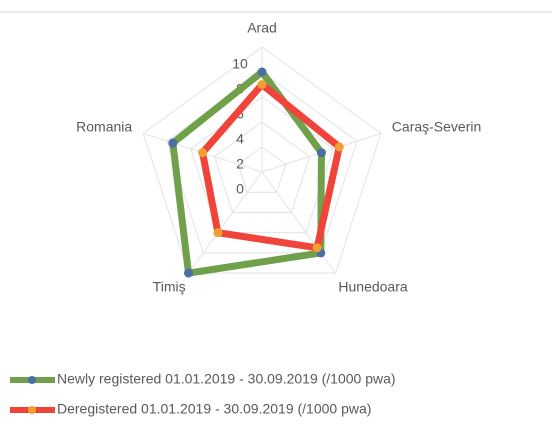 The height and width of the screenshot is (428, 552). I want to click on category-label: Hunedoara, so click(372, 286).